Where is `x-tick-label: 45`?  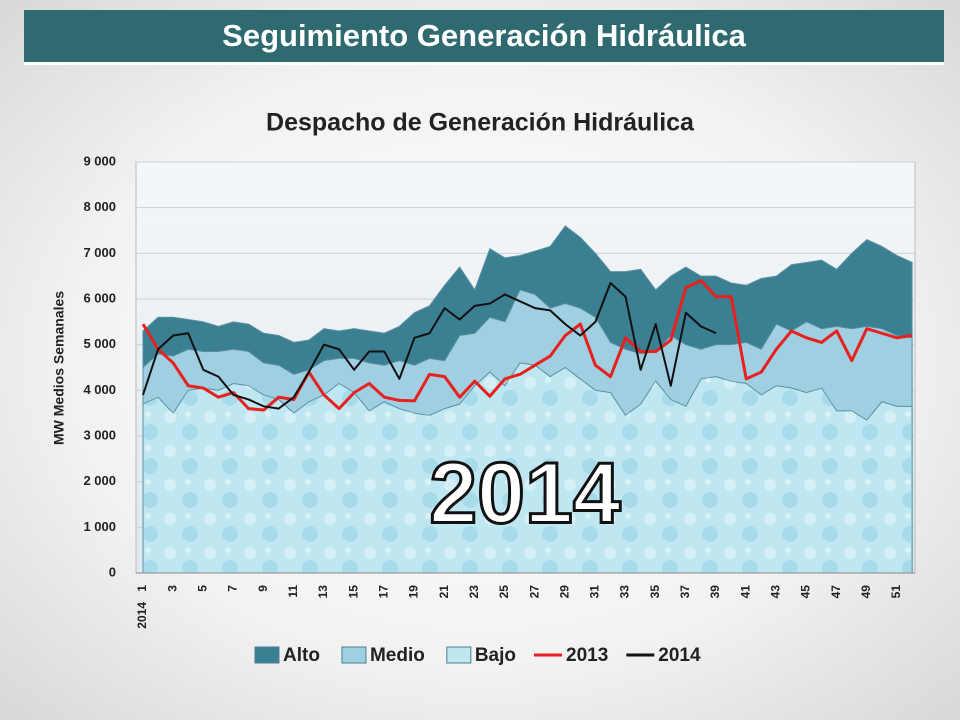
x-tick-label: 45 is located at coordinates (806, 592).